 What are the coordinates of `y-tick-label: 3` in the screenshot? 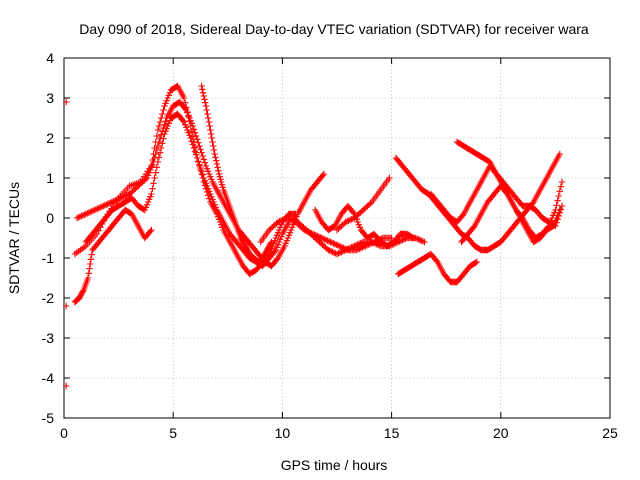 It's located at (50, 98).